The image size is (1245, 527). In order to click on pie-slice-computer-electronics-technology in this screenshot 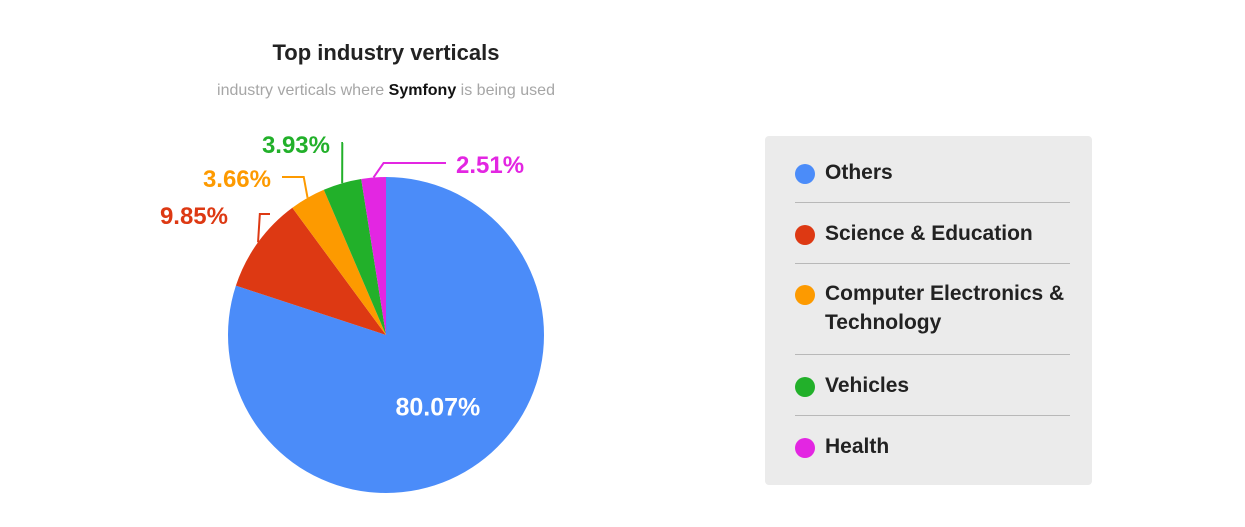, I will do `click(339, 262)`.